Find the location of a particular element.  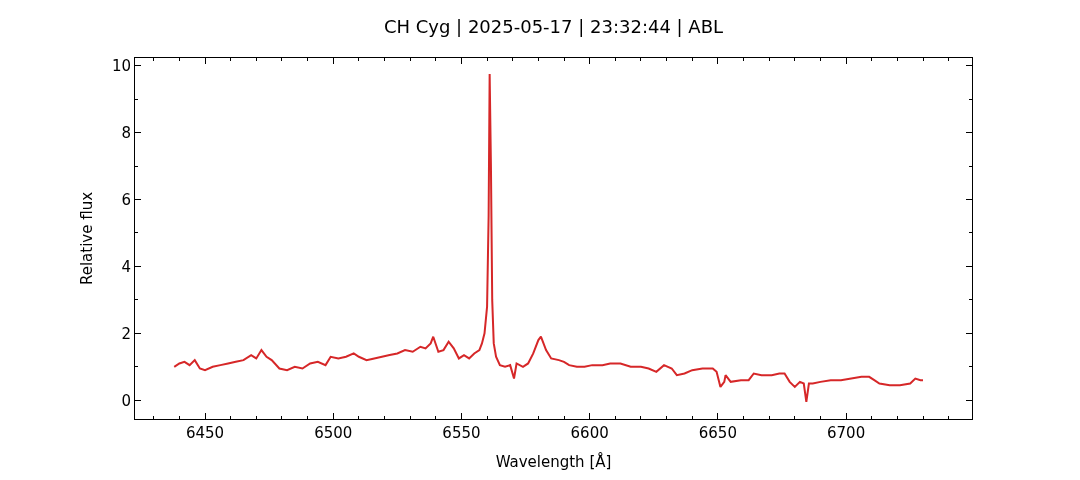

x-axis-title: Wavelength [Å] is located at coordinates (553, 461).